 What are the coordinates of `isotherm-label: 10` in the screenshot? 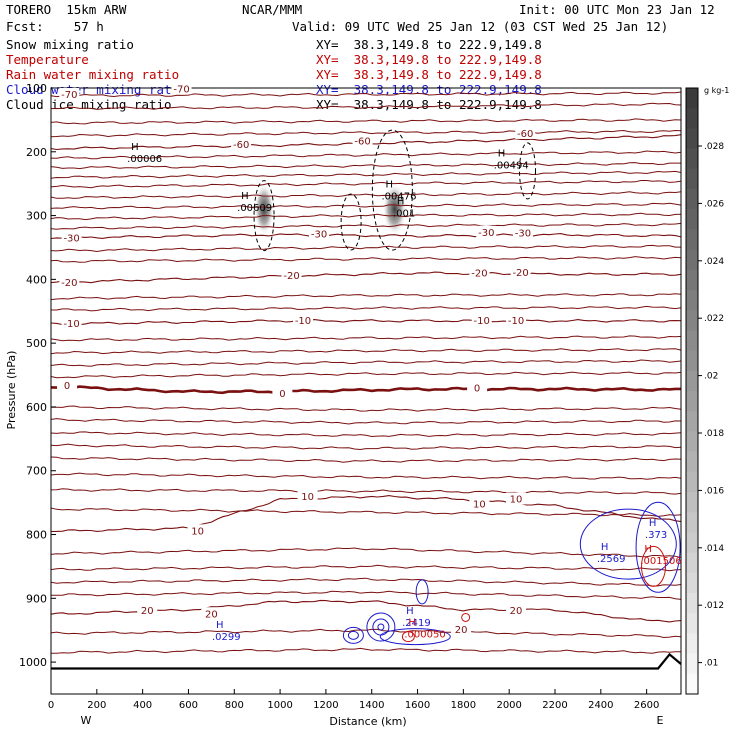 It's located at (197, 531).